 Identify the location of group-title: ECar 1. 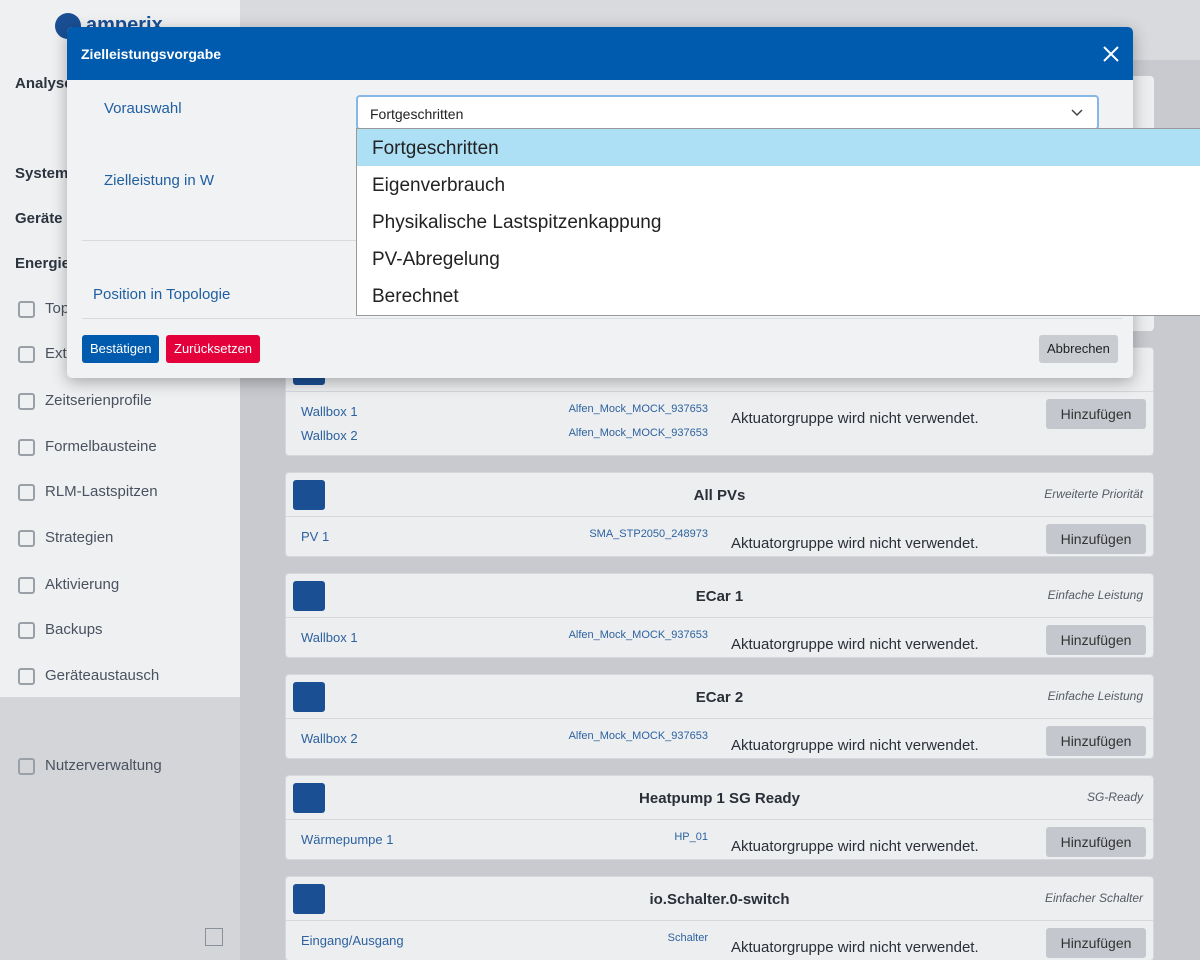
(719, 596).